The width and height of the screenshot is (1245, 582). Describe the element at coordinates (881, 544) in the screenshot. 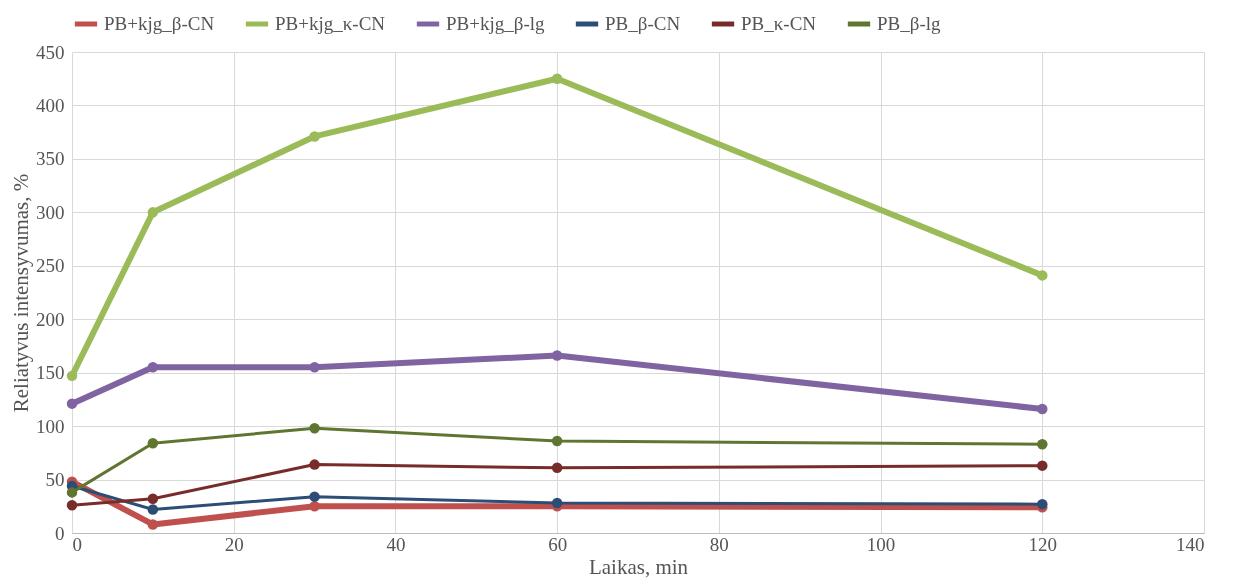

I see `x-tick-label: 100` at that location.